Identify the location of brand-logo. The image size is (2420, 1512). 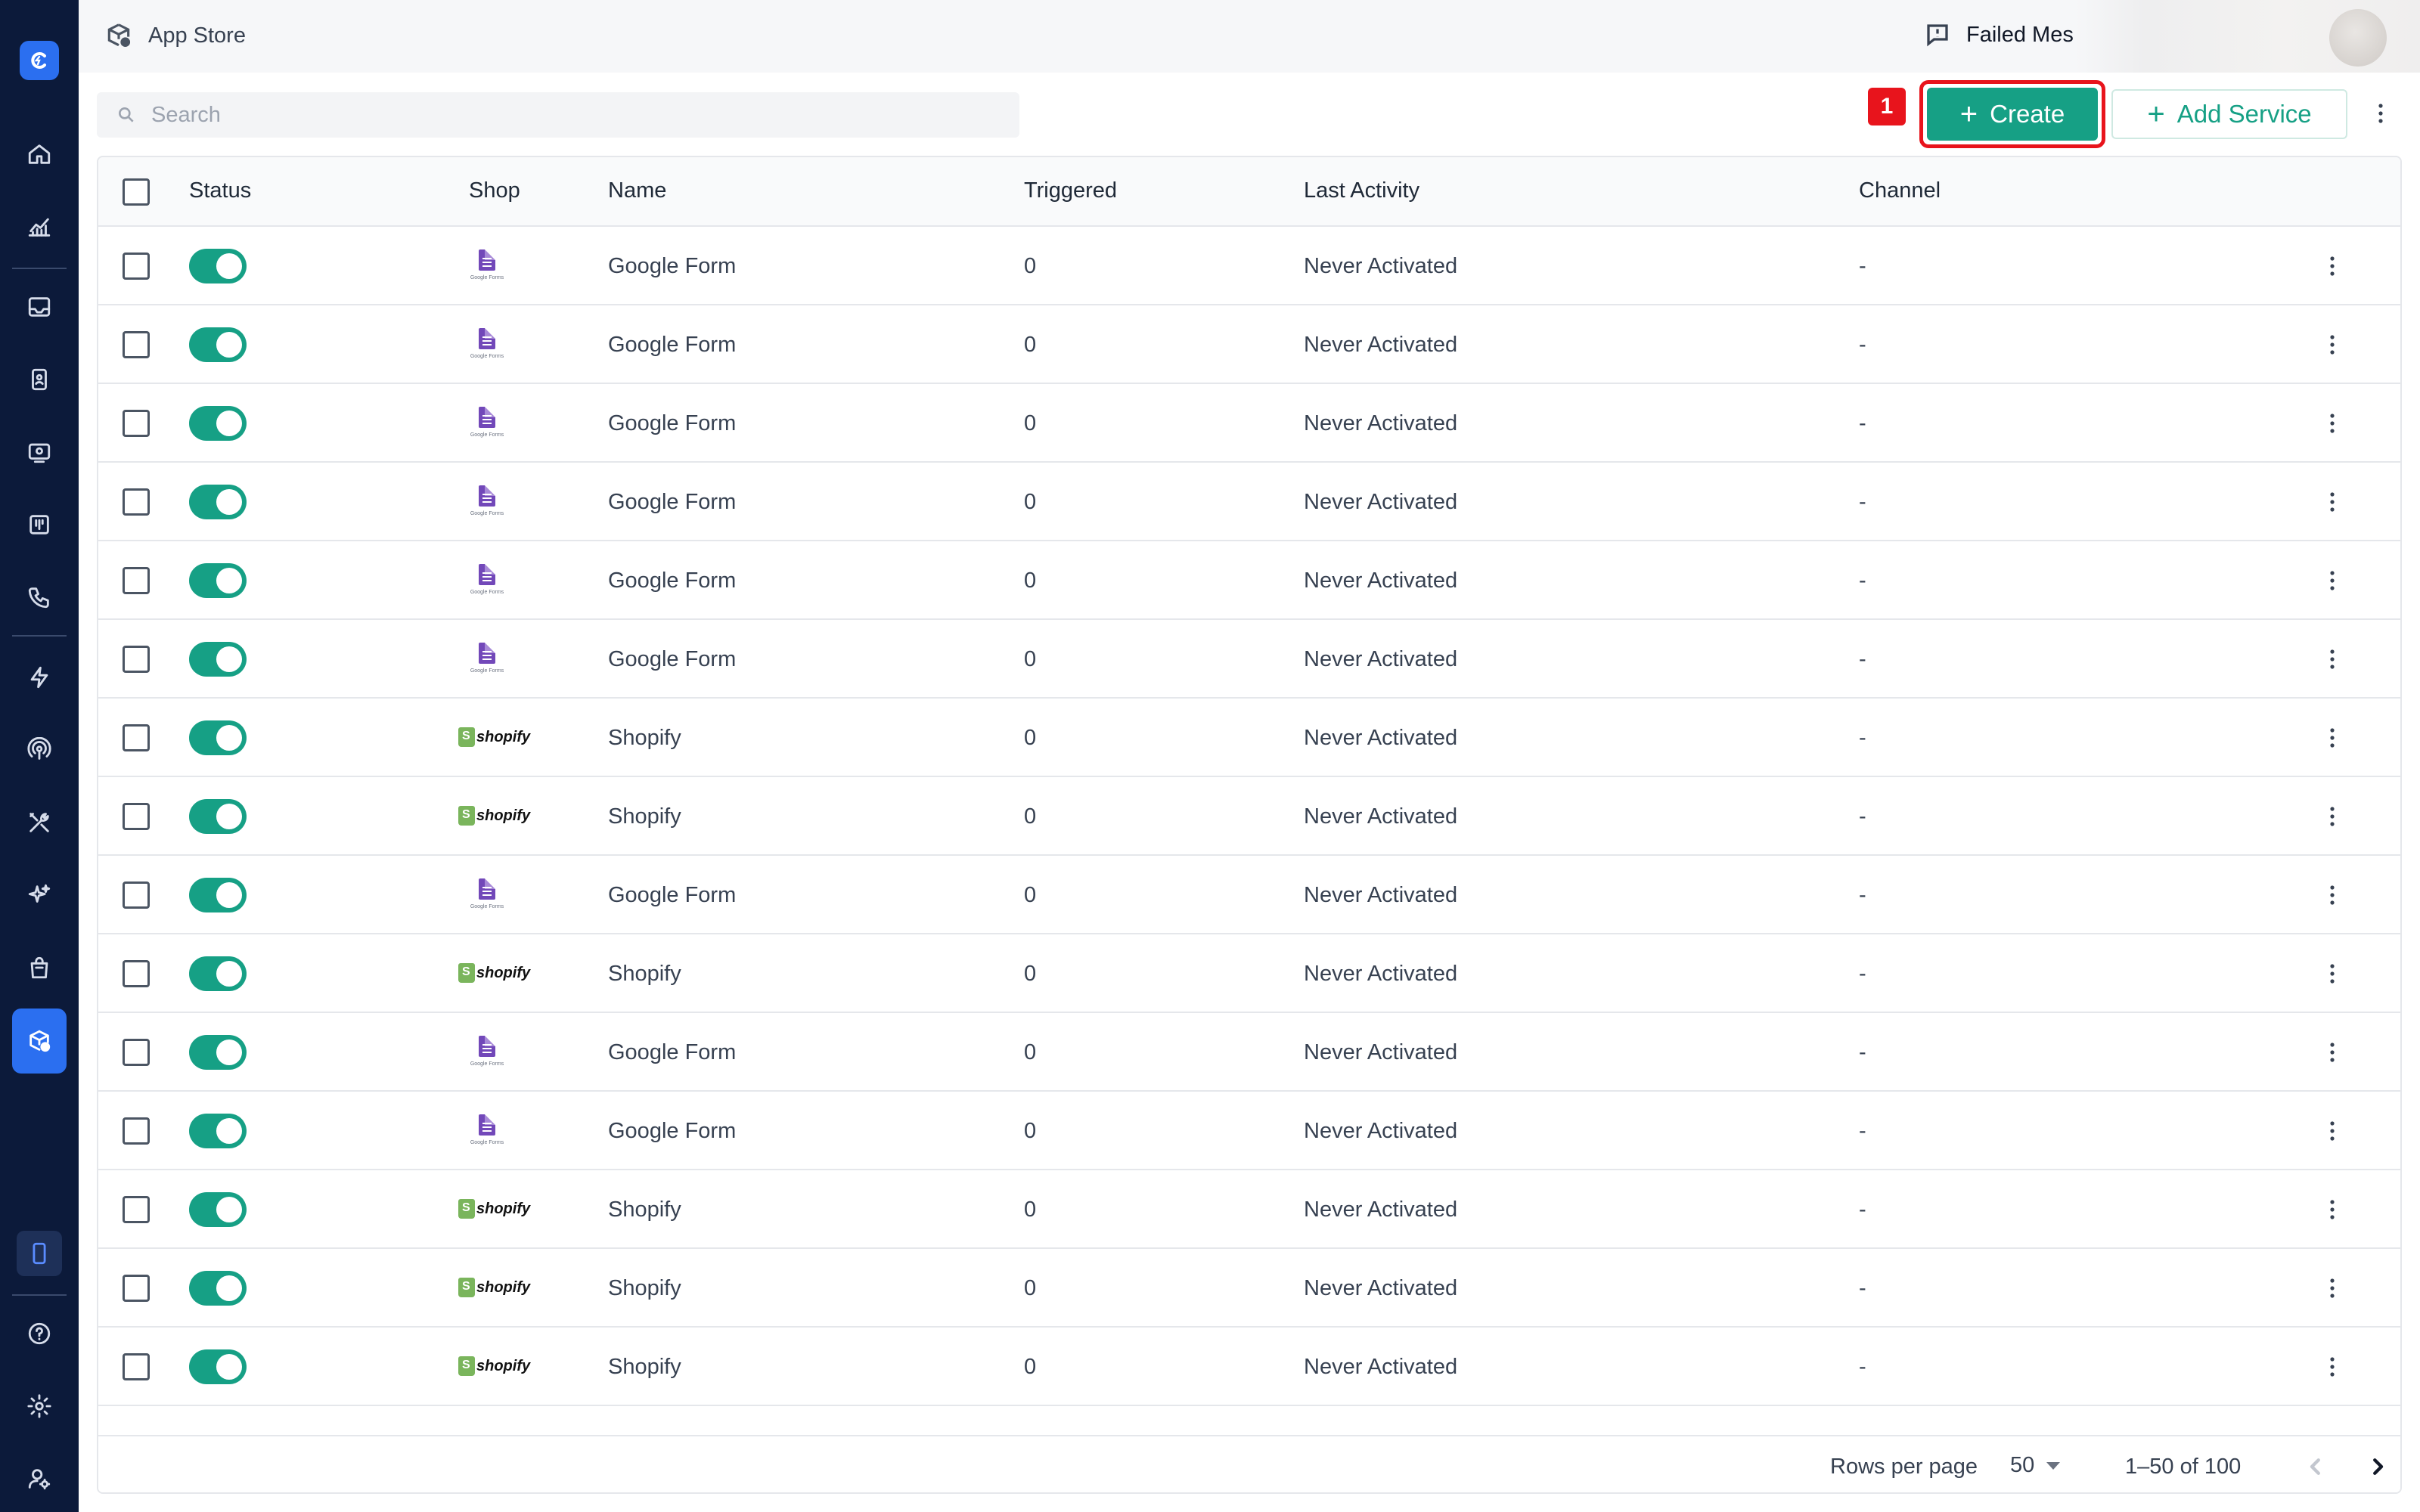
(39, 60).